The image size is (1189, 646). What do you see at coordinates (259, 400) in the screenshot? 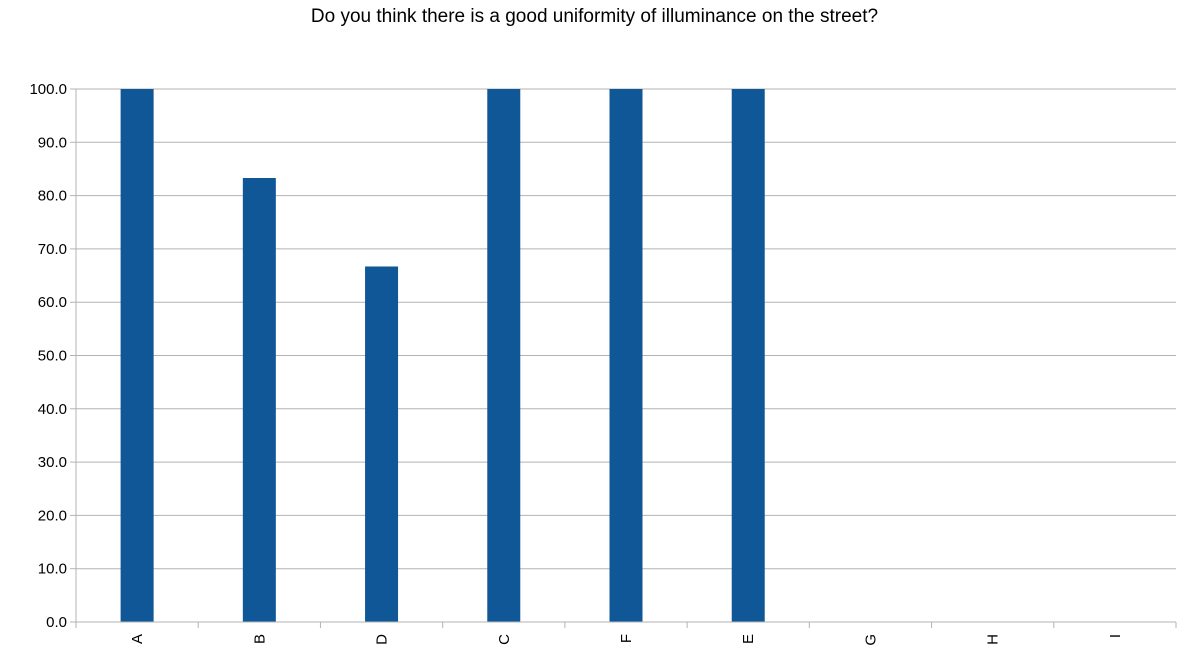
I see `bar-B` at bounding box center [259, 400].